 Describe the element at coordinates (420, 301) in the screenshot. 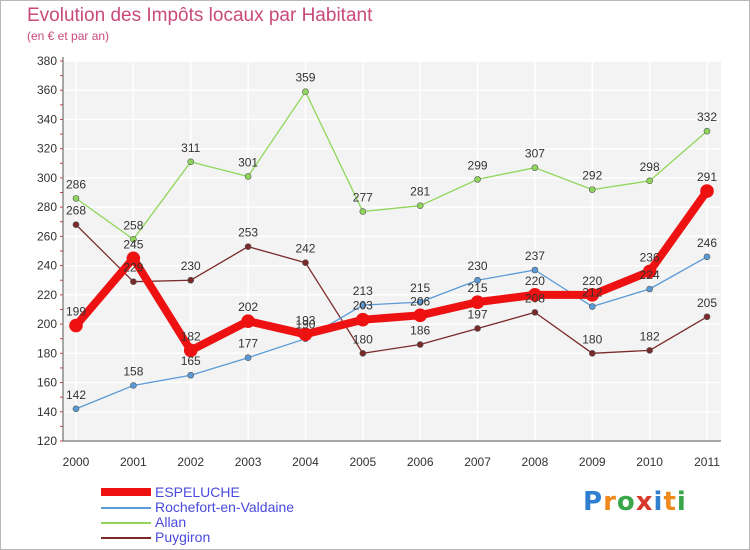

I see `data-label-espeluche: 206` at that location.